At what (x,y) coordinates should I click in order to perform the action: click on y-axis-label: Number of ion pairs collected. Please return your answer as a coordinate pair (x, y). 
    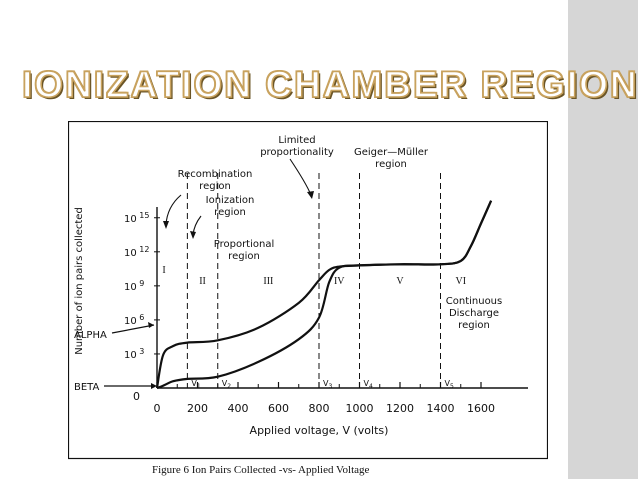
    Looking at the image, I should click on (79, 281).